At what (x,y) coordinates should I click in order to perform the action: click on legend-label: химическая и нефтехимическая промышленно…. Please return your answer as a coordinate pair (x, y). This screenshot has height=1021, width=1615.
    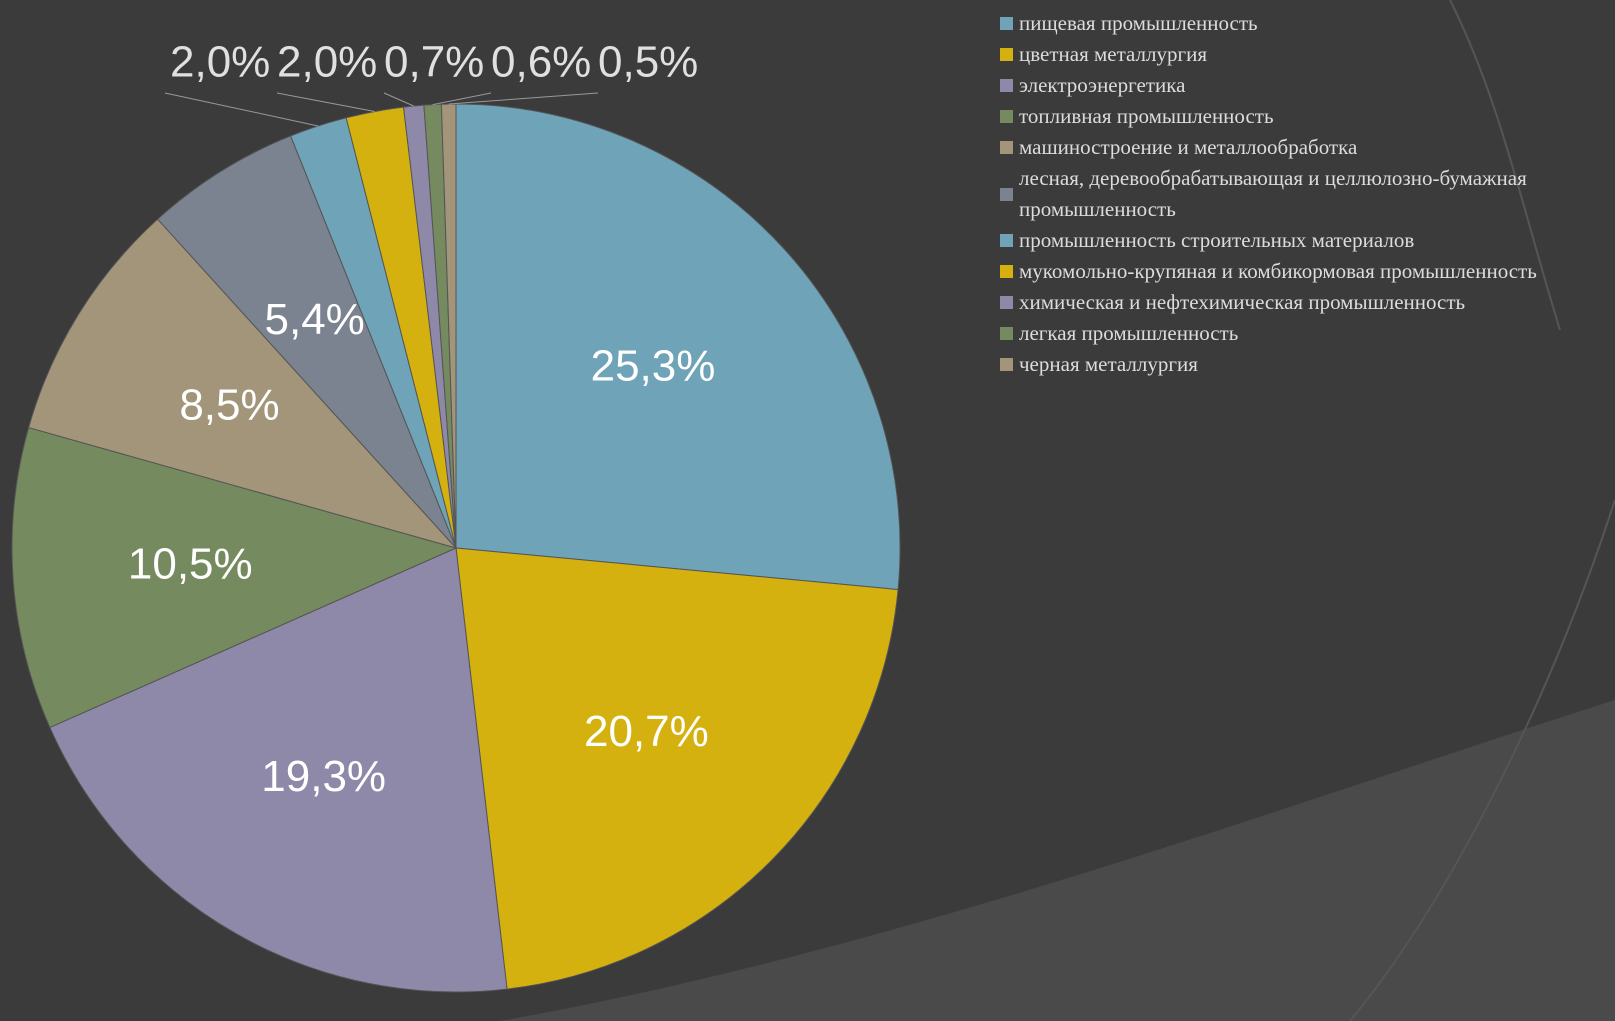
    Looking at the image, I should click on (1242, 302).